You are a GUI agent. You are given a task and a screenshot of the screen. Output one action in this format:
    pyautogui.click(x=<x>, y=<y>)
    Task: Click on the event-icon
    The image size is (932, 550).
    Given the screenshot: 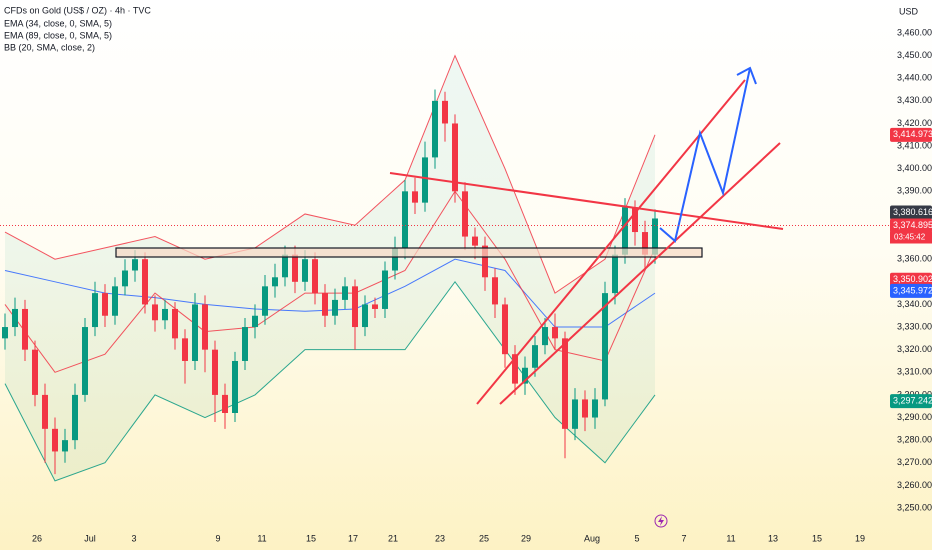 What is the action you would take?
    pyautogui.click(x=661, y=521)
    